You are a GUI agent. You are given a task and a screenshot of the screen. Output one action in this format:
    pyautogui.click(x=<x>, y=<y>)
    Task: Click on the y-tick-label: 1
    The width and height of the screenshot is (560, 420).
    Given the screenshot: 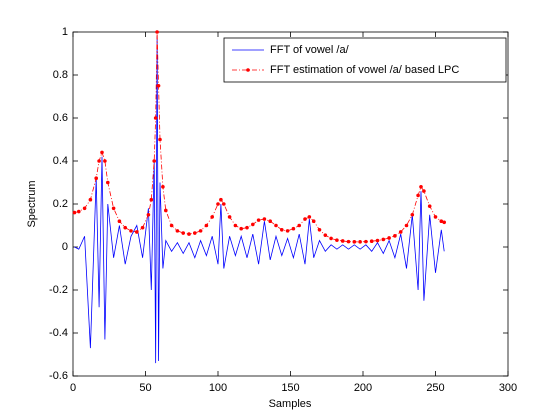 What is the action you would take?
    pyautogui.click(x=65, y=32)
    